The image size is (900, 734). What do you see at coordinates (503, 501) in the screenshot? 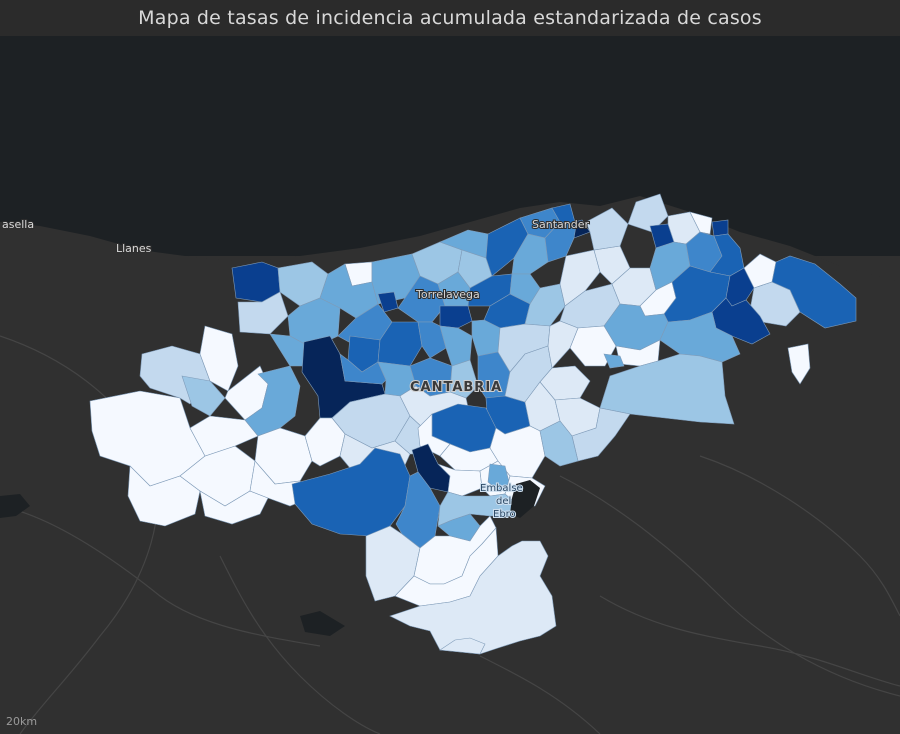
I see `label-reservoir-line2: del` at bounding box center [503, 501].